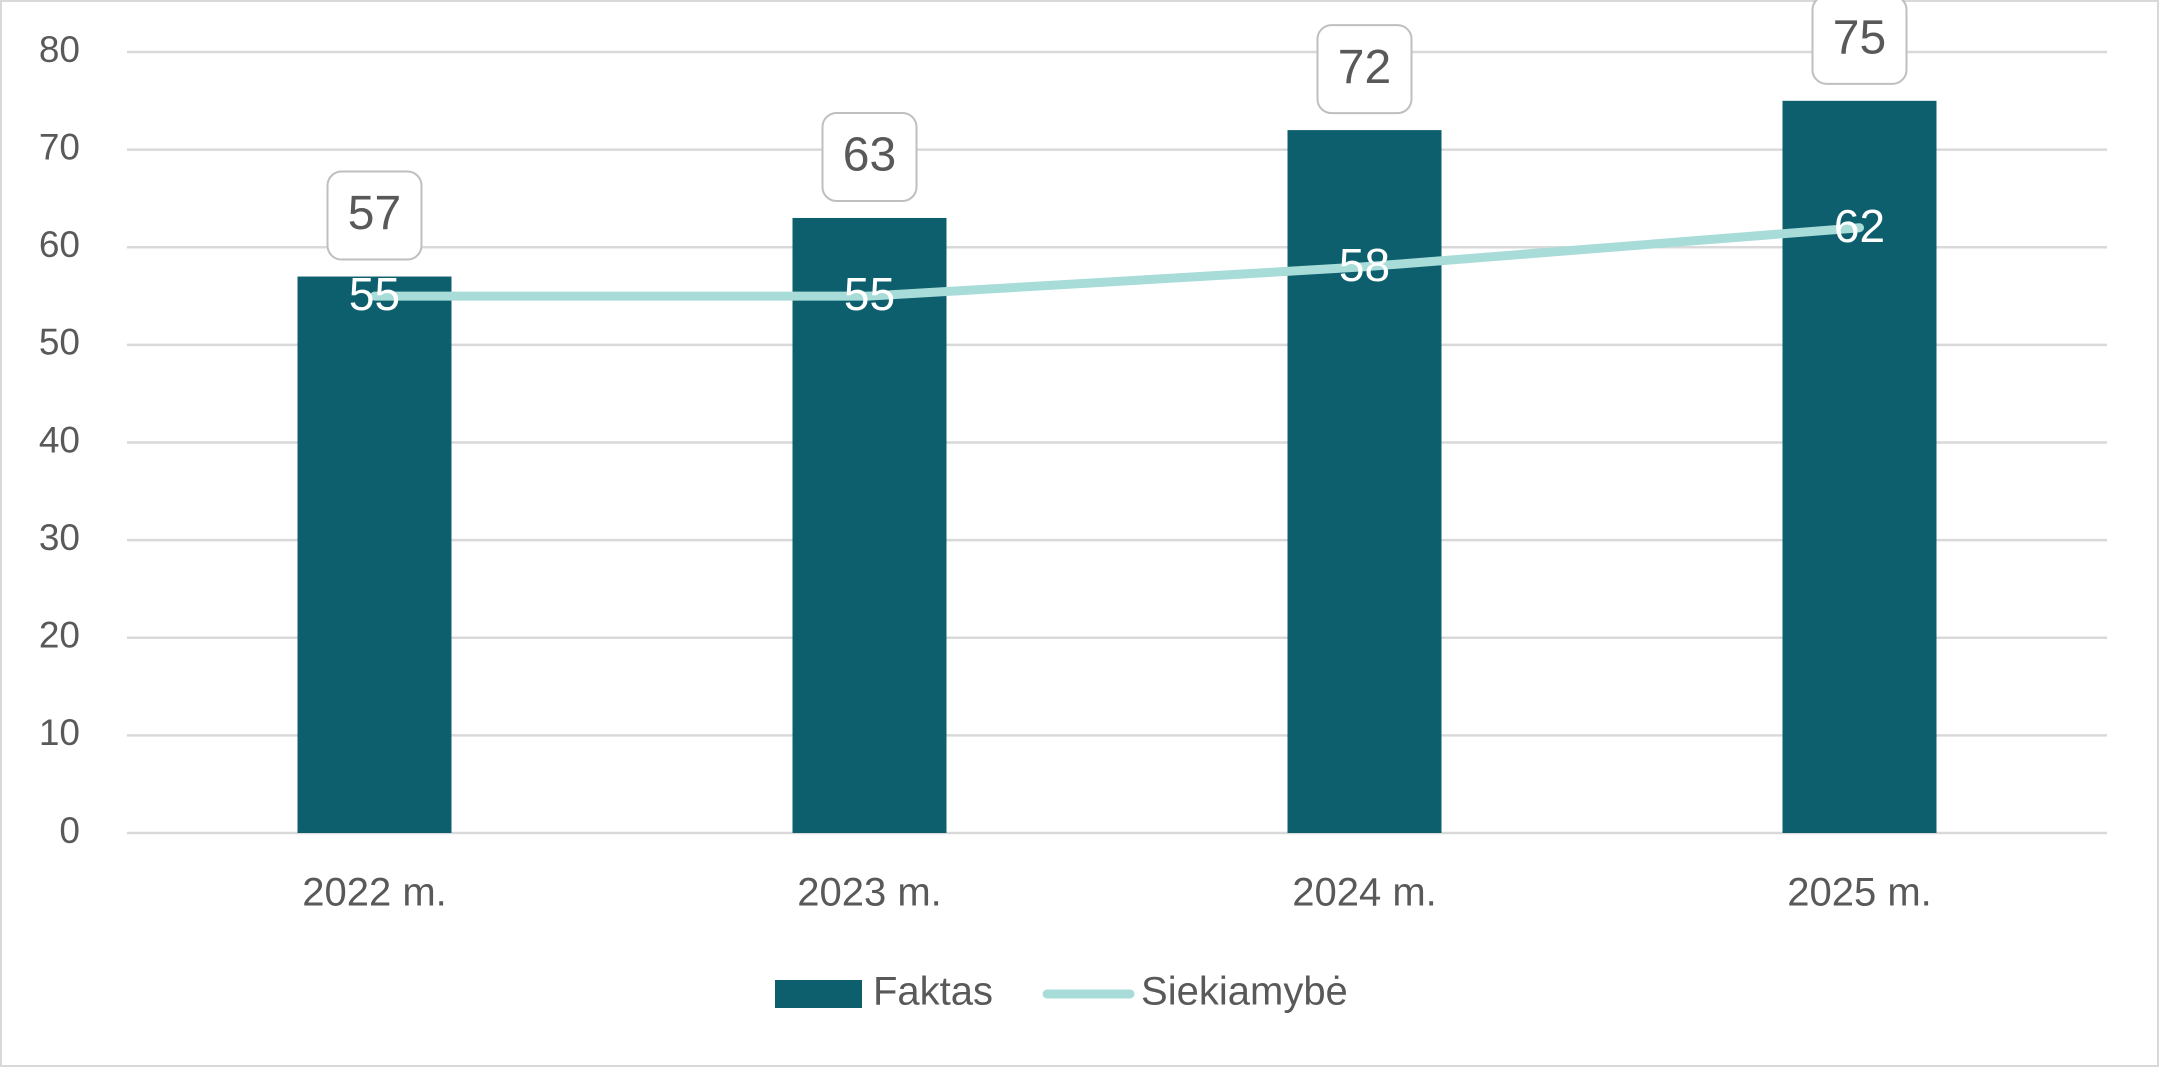  I want to click on x-tick-label: 2024 m., so click(1364, 893).